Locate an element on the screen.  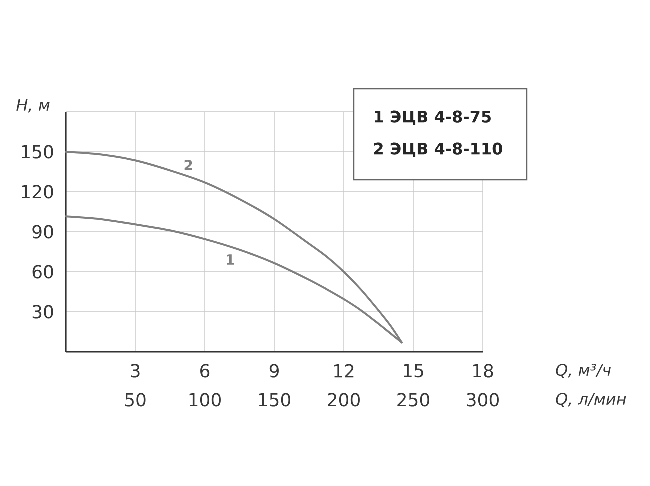
x2-tick-label: 250 is located at coordinates (414, 400).